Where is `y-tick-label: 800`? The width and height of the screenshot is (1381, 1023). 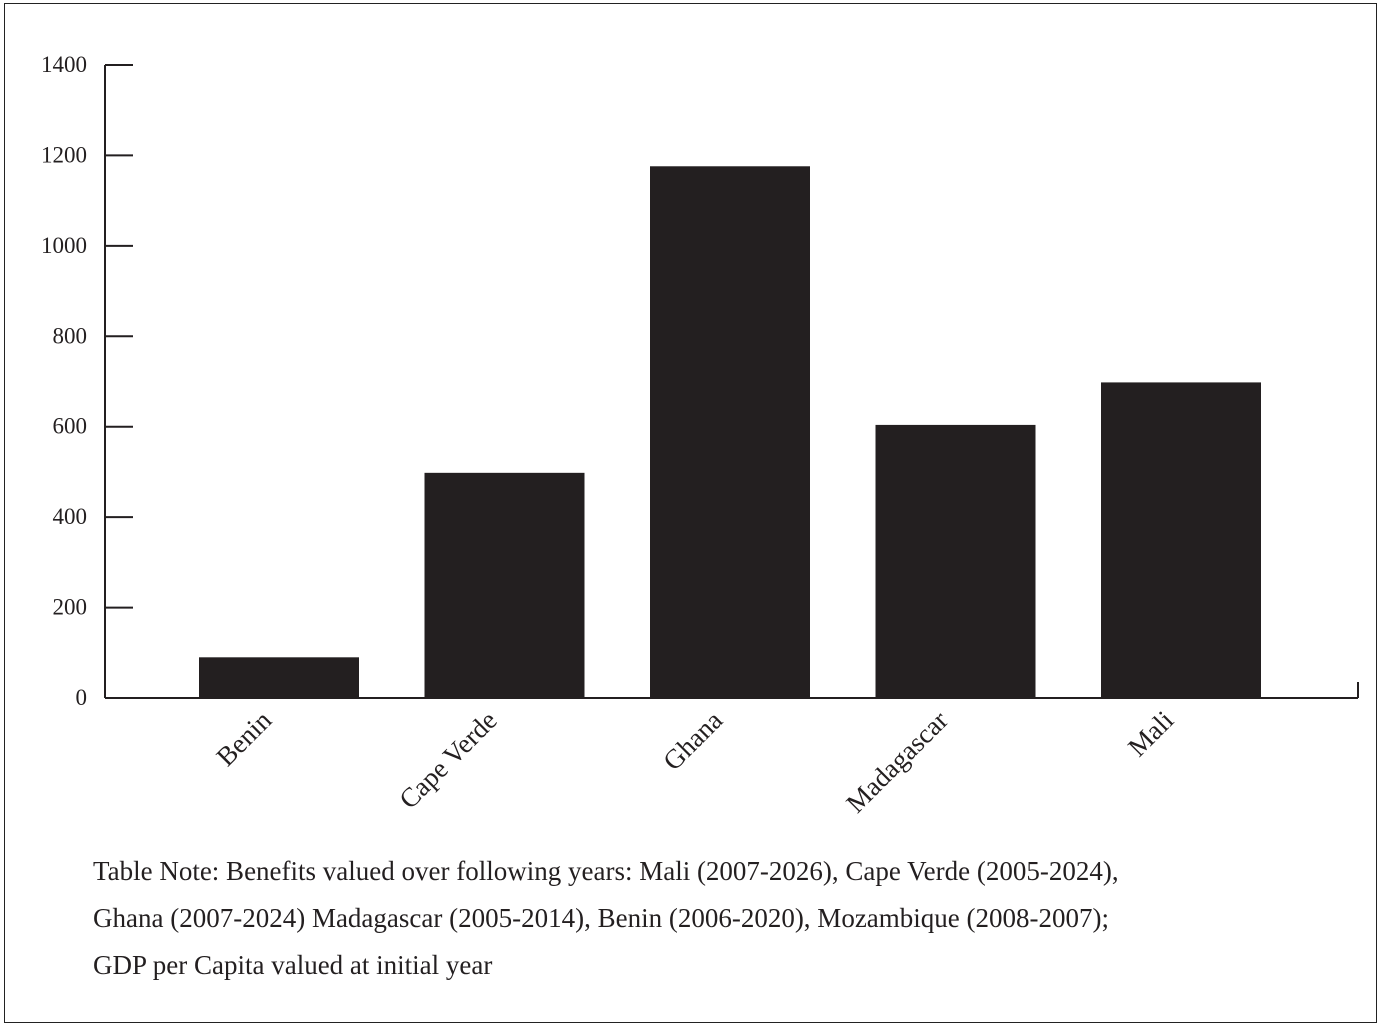 y-tick-label: 800 is located at coordinates (70, 335).